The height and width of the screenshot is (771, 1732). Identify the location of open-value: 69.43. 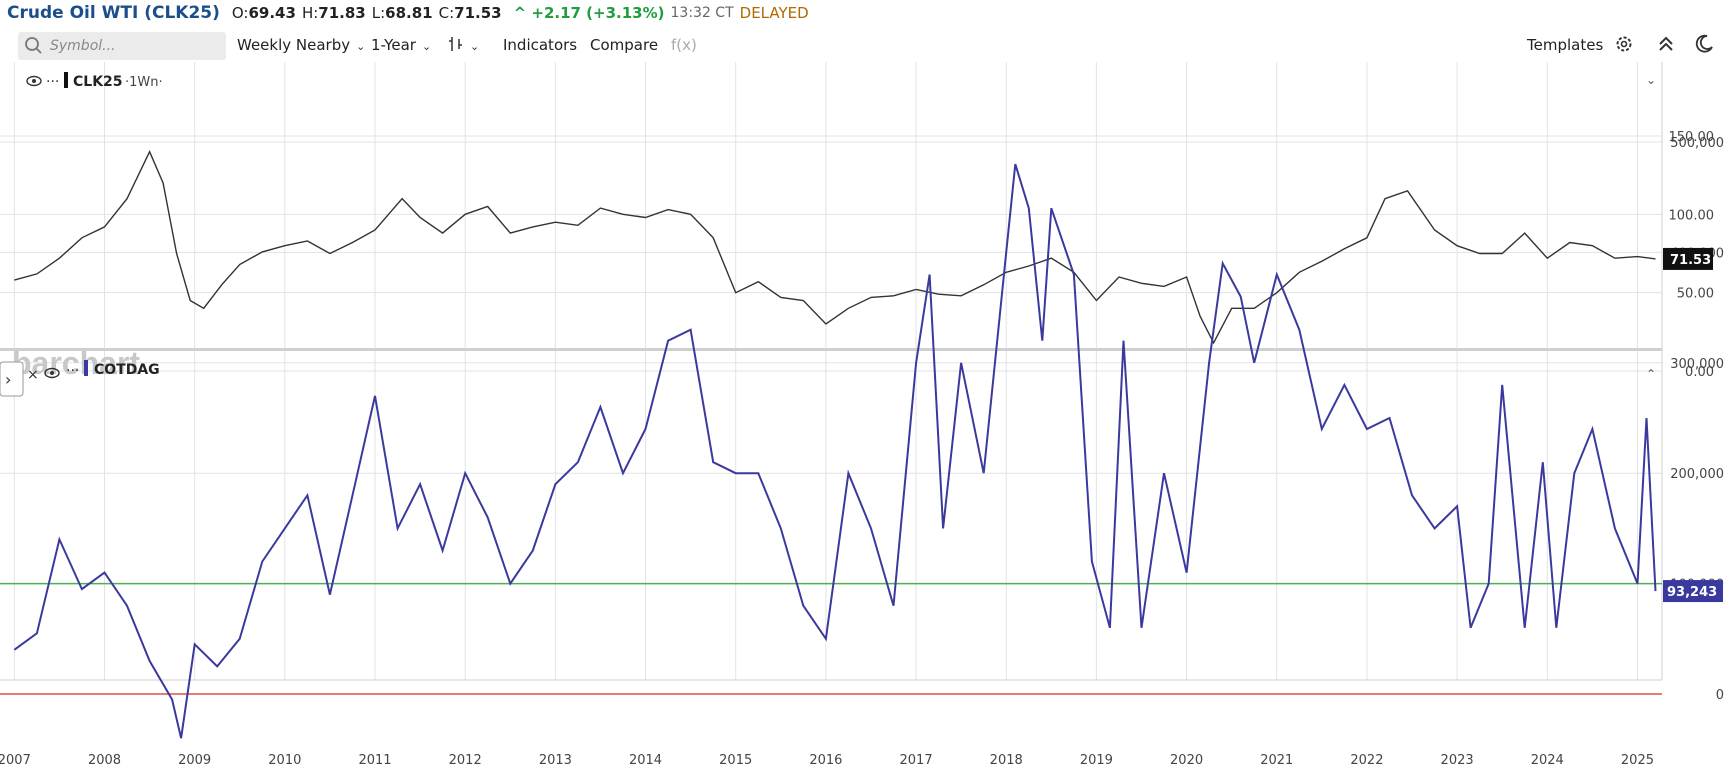
(272, 13).